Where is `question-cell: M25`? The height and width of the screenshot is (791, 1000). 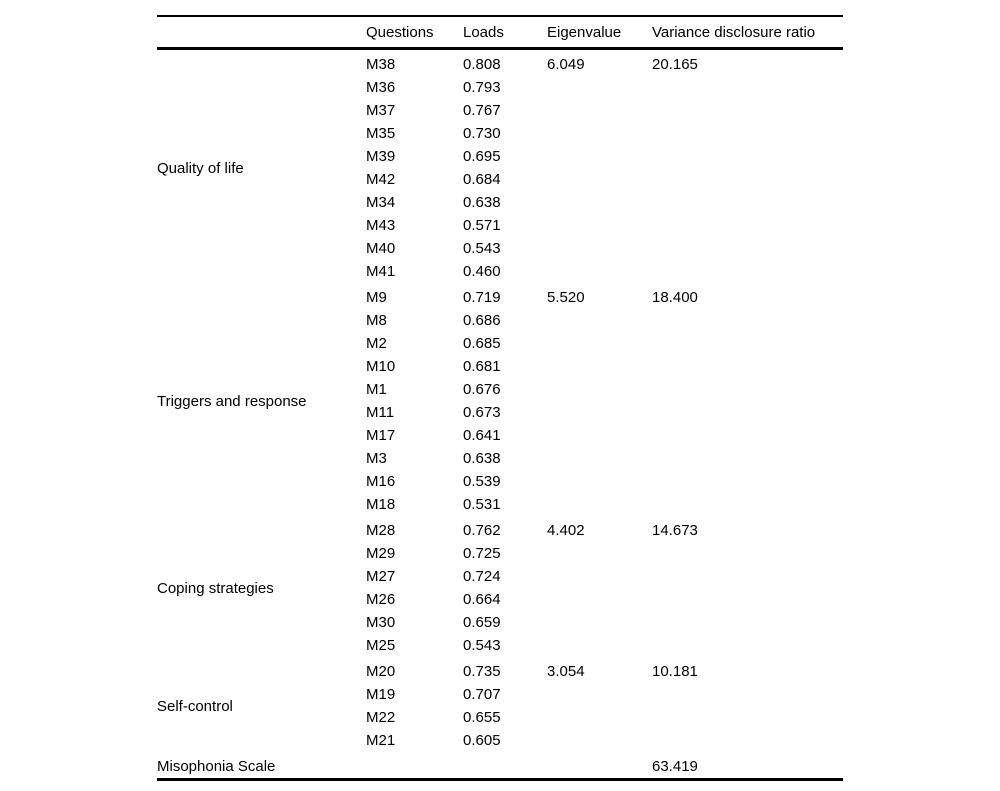 question-cell: M25 is located at coordinates (381, 645).